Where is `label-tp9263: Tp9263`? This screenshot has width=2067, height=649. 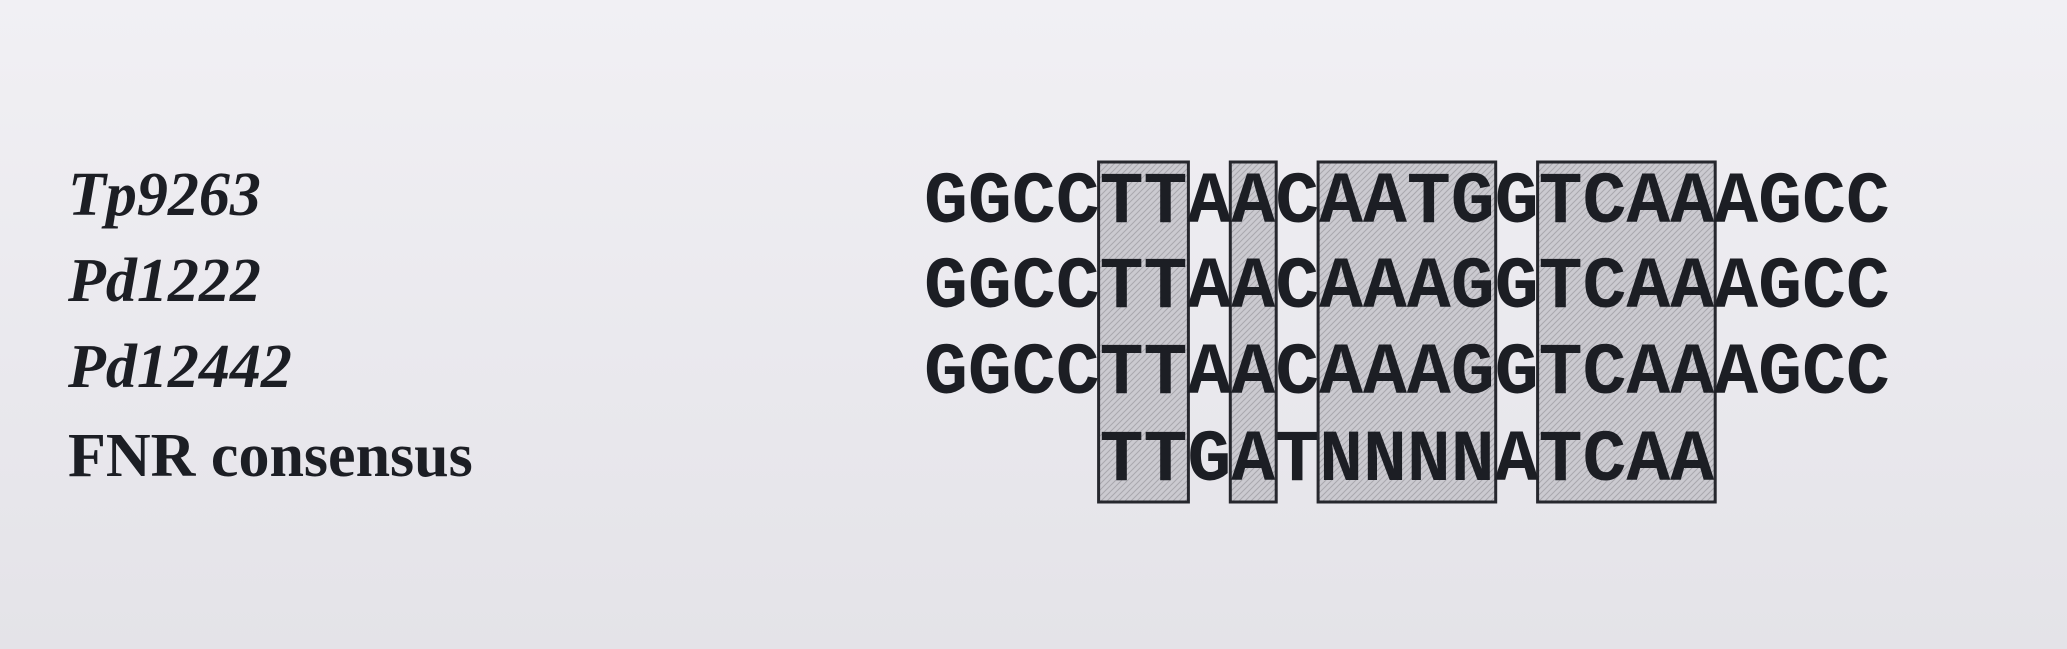
label-tp9263: Tp9263 is located at coordinates (164, 195).